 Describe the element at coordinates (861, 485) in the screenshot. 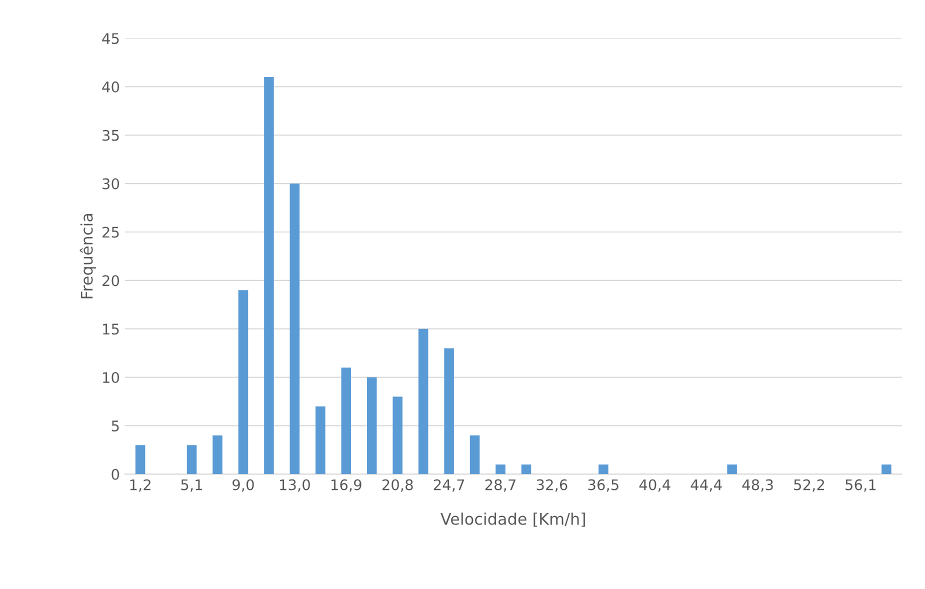

I see `x-tick-label: 56,1` at that location.